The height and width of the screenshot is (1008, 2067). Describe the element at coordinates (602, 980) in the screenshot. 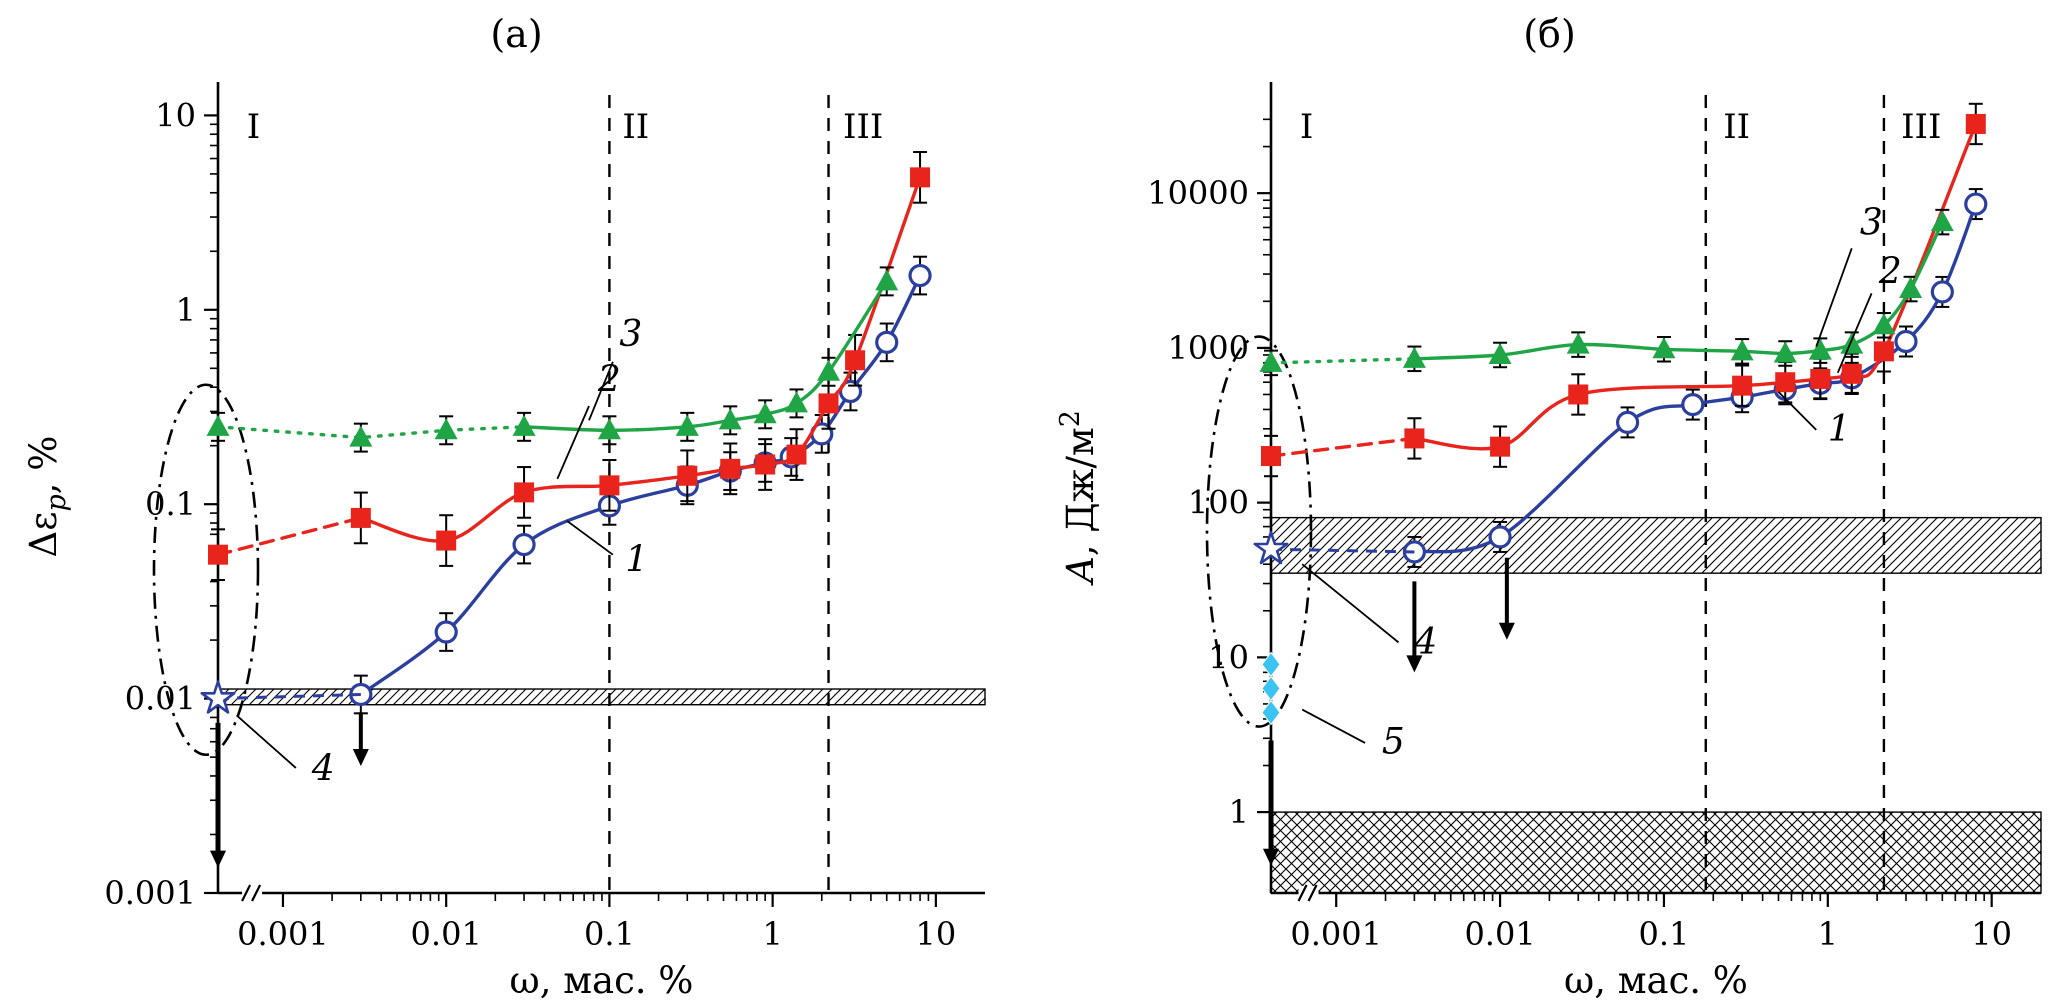

I see `x-axis-label: ω, мас. %` at that location.